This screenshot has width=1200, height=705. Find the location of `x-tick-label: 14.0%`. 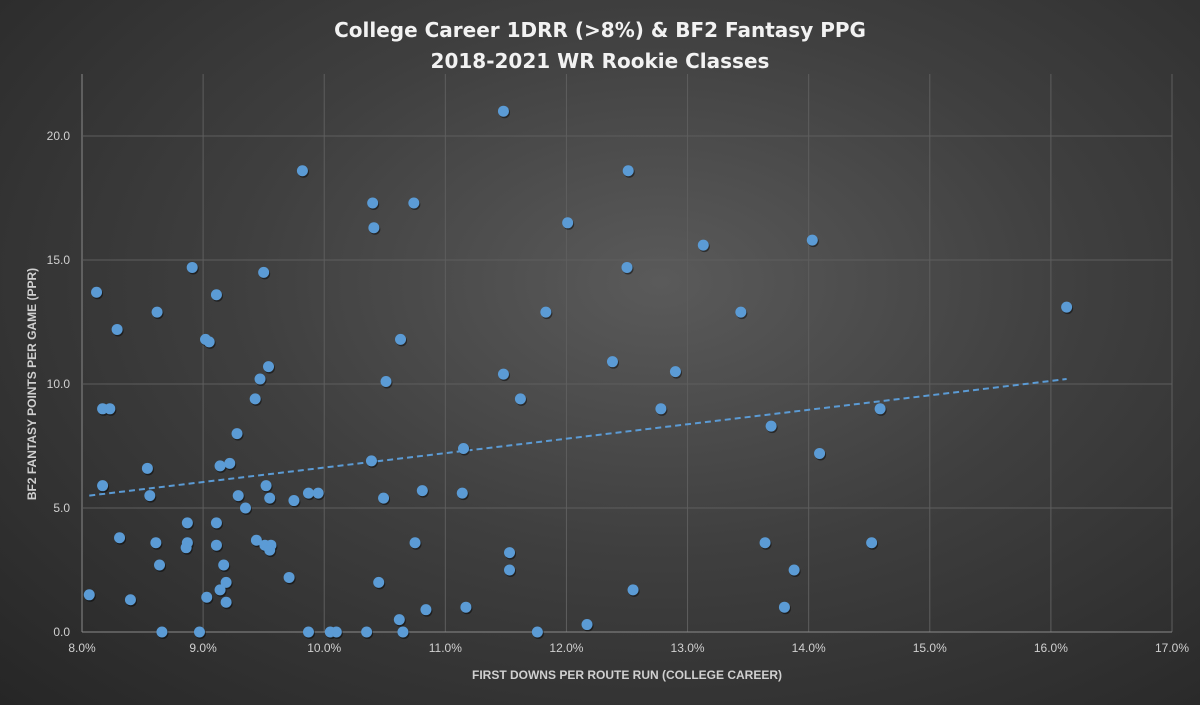

x-tick-label: 14.0% is located at coordinates (809, 648).